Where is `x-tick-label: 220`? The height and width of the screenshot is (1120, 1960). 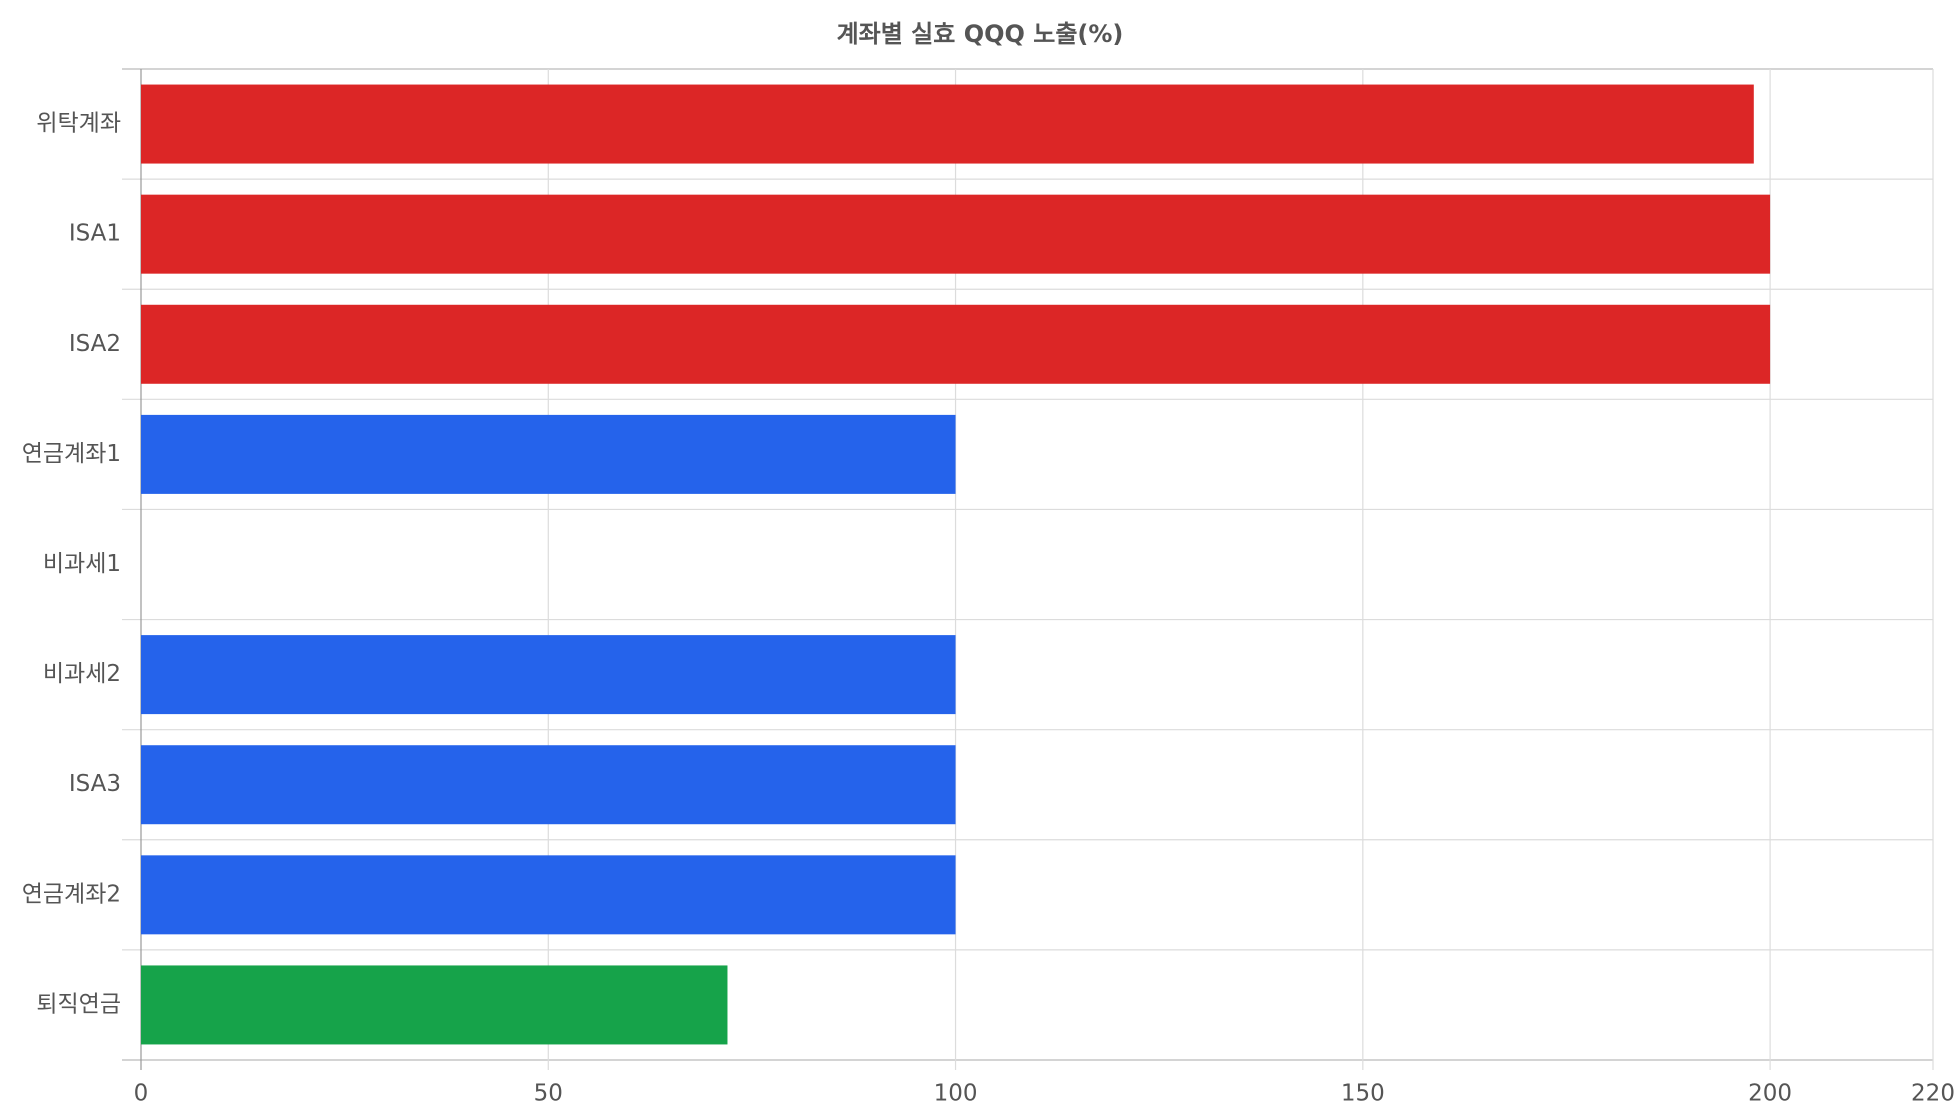 x-tick-label: 220 is located at coordinates (1933, 1094).